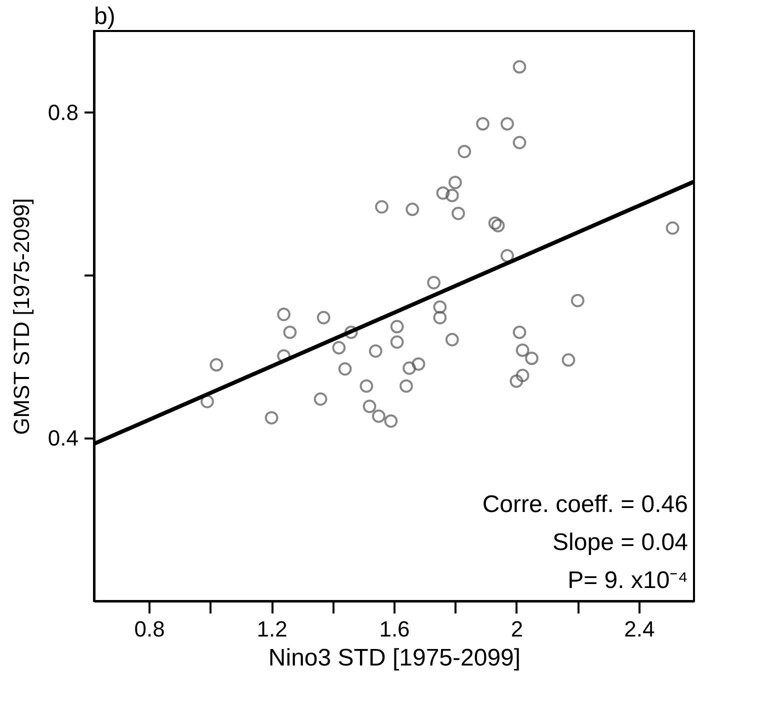 The height and width of the screenshot is (727, 779). What do you see at coordinates (149, 629) in the screenshot?
I see `x-tick-label: 0.8` at bounding box center [149, 629].